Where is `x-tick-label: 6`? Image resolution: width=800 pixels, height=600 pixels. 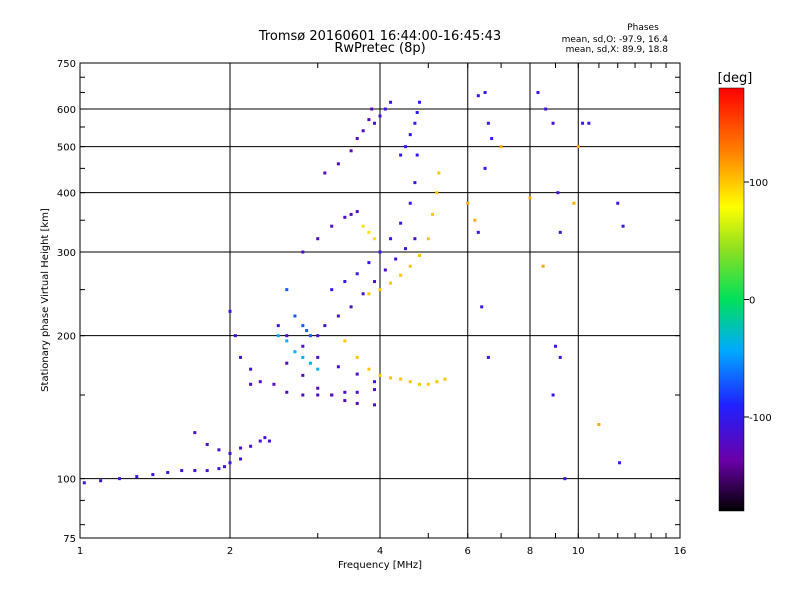
x-tick-label: 6 is located at coordinates (468, 551).